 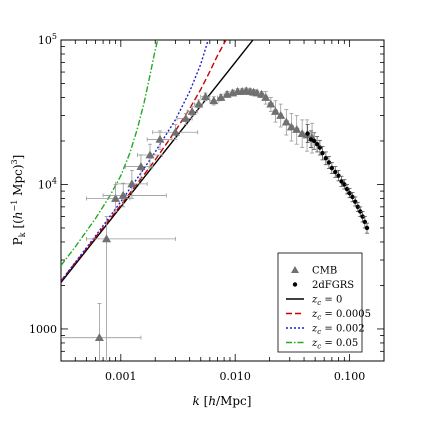 I want to click on legend-label: CMB, so click(x=324, y=271).